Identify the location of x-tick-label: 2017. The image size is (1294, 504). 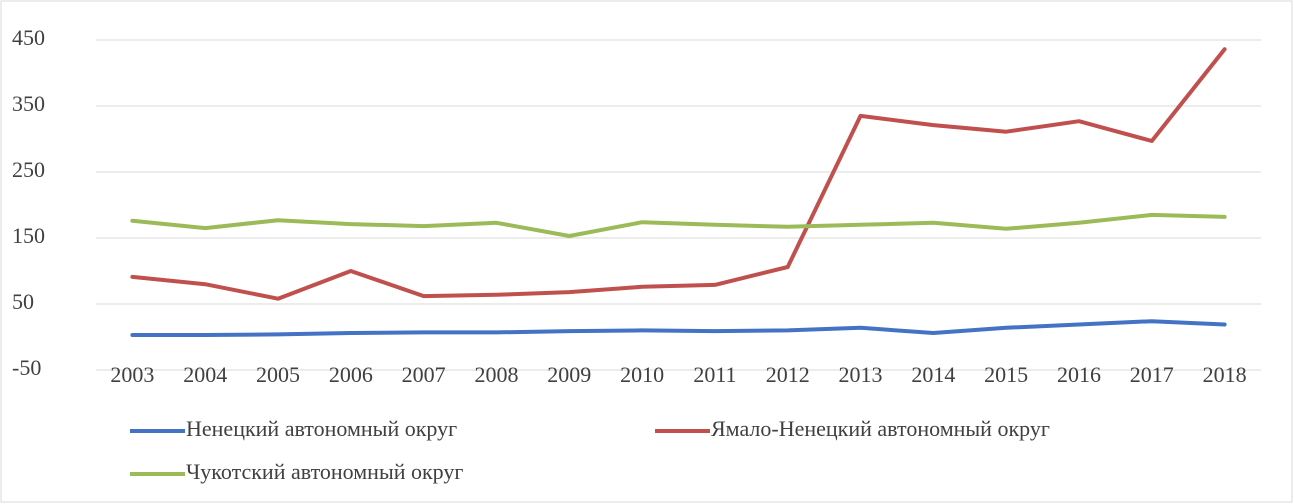
(1152, 374).